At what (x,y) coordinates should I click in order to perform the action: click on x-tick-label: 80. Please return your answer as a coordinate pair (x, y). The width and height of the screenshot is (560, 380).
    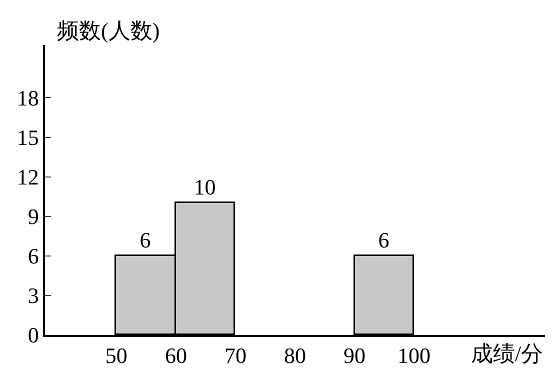
    Looking at the image, I should click on (295, 355).